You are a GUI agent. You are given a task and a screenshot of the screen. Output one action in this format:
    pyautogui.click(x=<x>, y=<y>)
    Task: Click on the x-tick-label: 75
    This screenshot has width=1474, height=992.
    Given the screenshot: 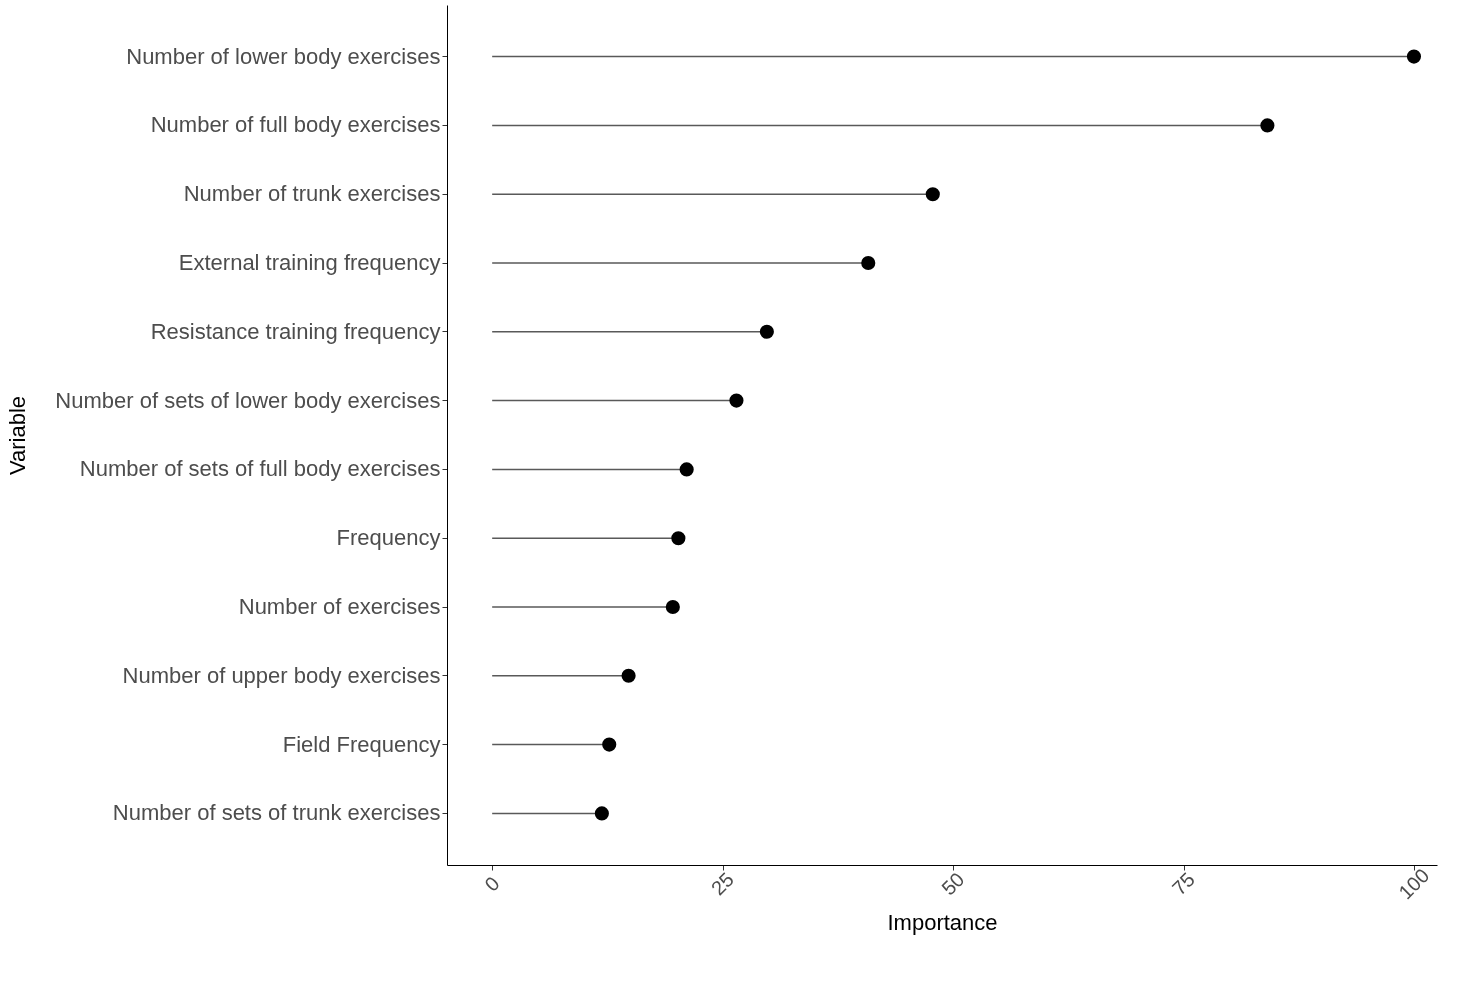 What is the action you would take?
    pyautogui.click(x=1183, y=884)
    